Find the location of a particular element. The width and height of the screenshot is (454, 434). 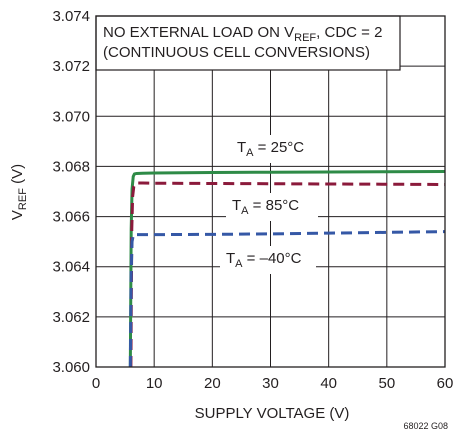

x-tick-label: 20 is located at coordinates (212, 383).